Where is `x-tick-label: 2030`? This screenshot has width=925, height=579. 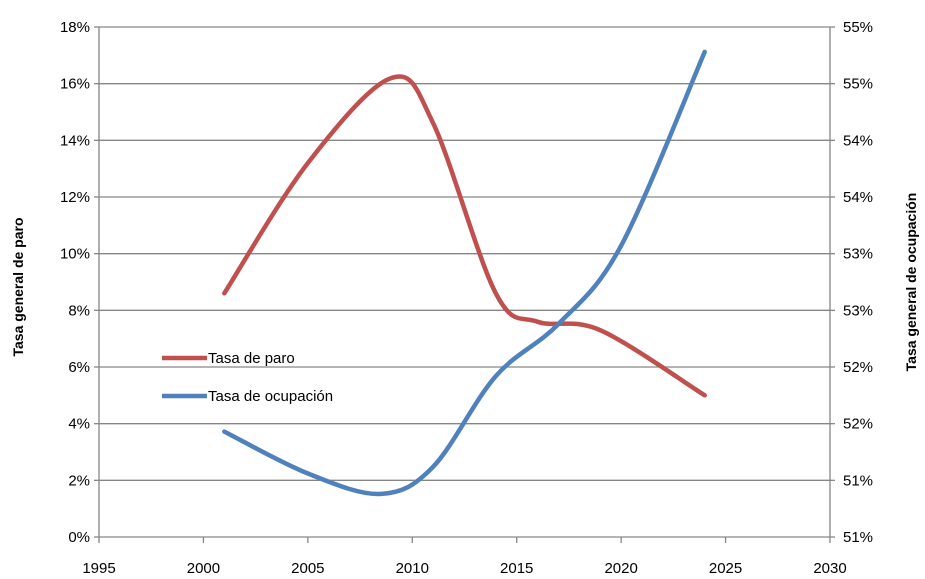
x-tick-label: 2030 is located at coordinates (829, 568).